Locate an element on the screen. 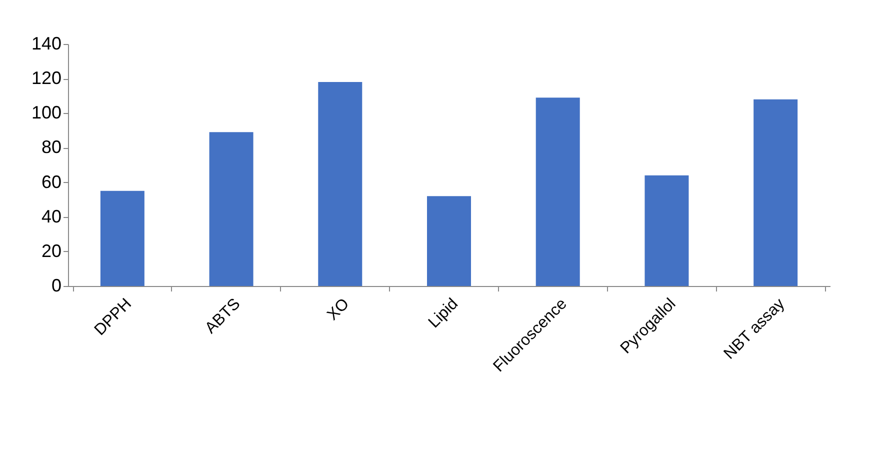 This screenshot has width=880, height=457. y-tick-label: 60 is located at coordinates (51, 182).